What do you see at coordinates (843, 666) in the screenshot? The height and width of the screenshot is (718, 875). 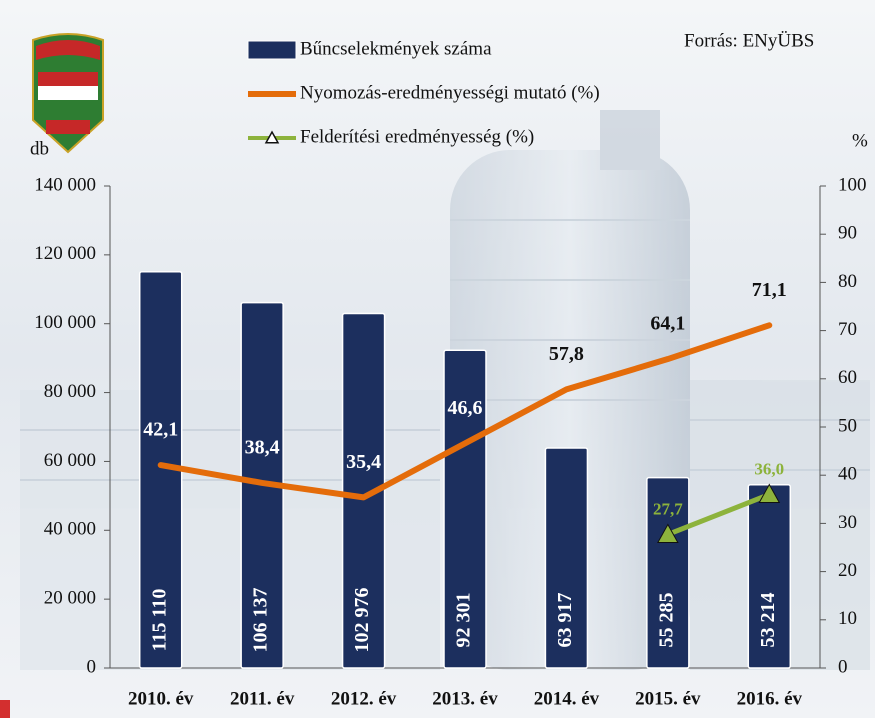 I see `y2-tick-label: 0` at bounding box center [843, 666].